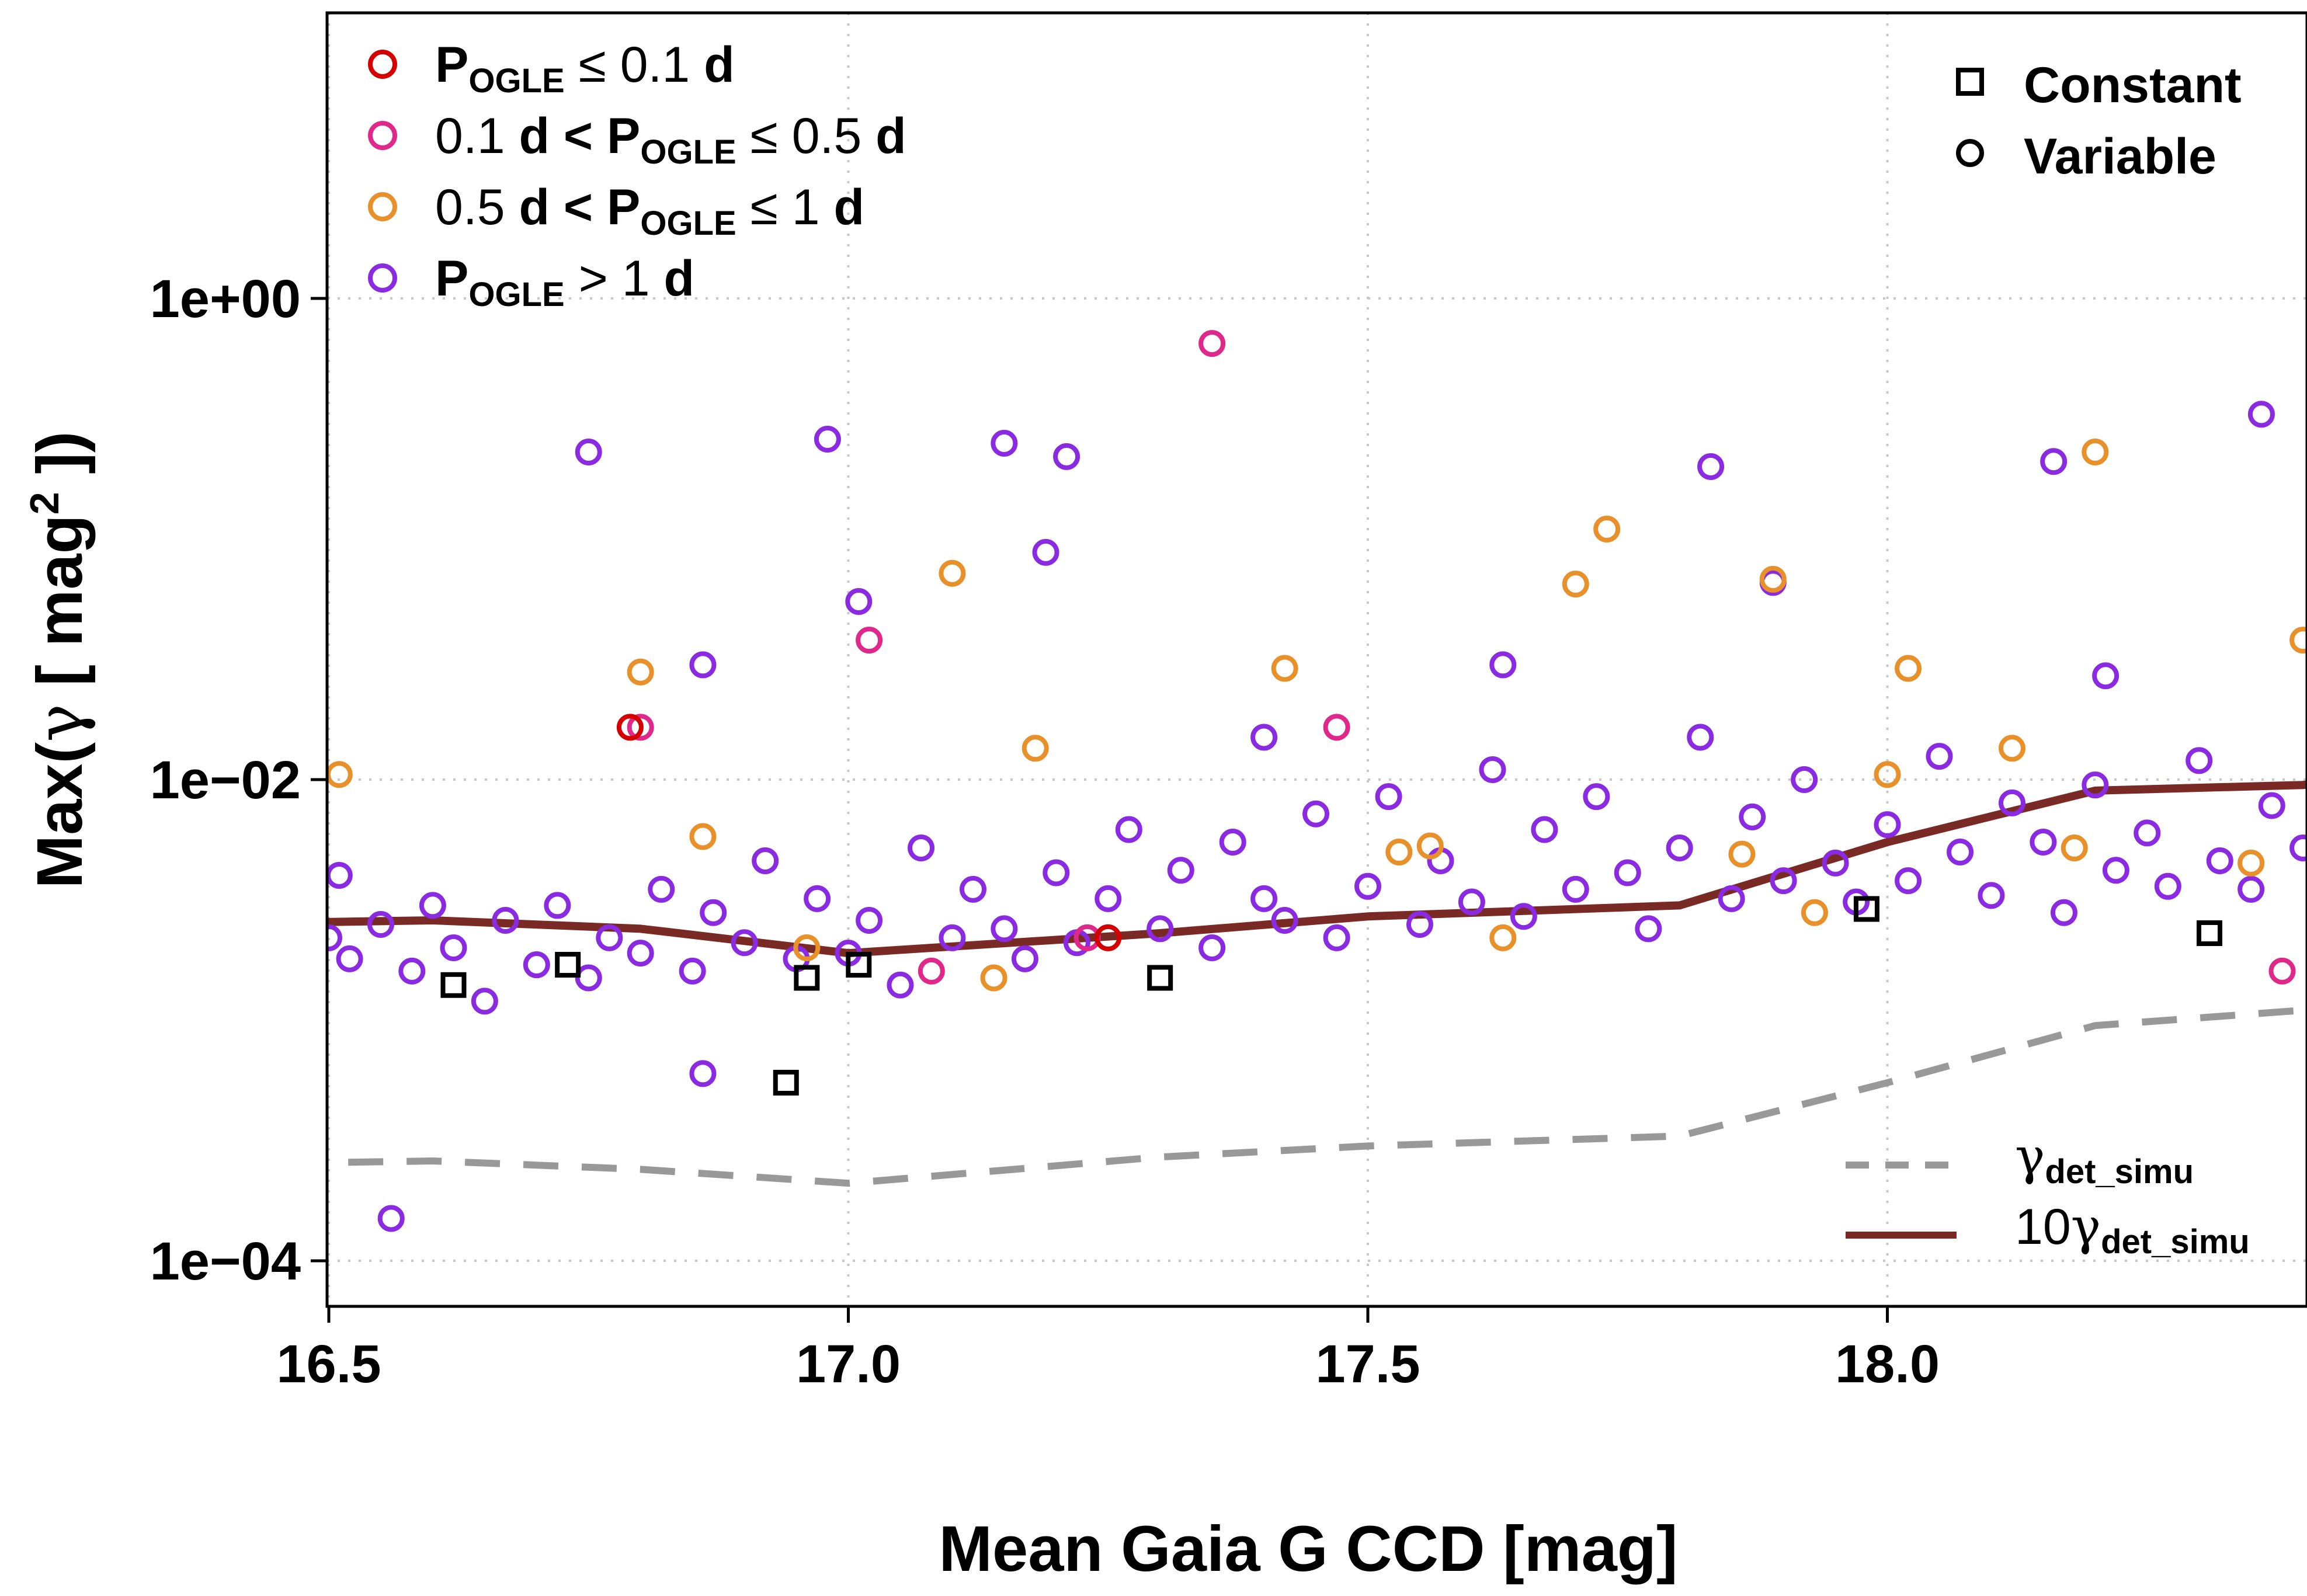  What do you see at coordinates (805, 136) in the screenshot?
I see `legend-range: ≤ 0.5` at bounding box center [805, 136].